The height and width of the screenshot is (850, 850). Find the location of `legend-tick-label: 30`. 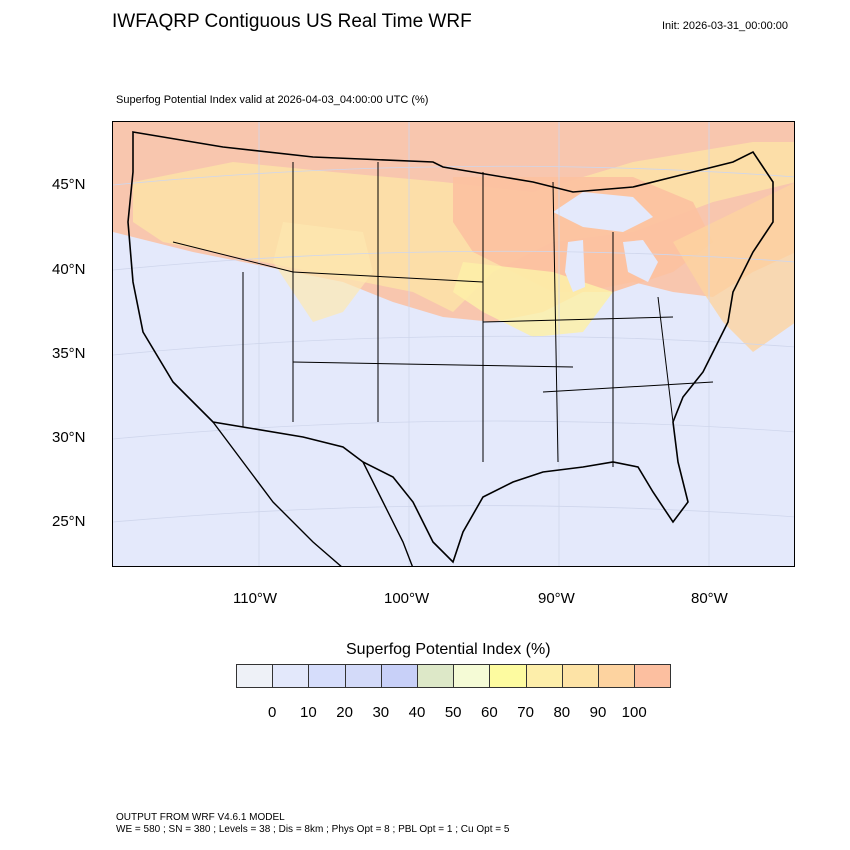

legend-tick-label: 30 is located at coordinates (381, 712).